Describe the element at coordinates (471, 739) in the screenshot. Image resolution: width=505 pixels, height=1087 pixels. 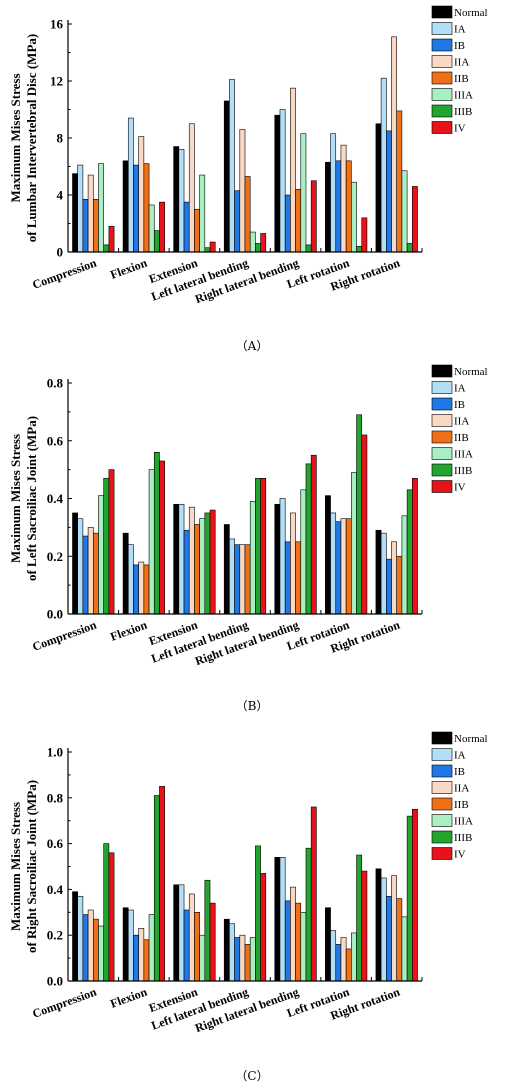
I see `legend-label-c-normal: Normal` at that location.